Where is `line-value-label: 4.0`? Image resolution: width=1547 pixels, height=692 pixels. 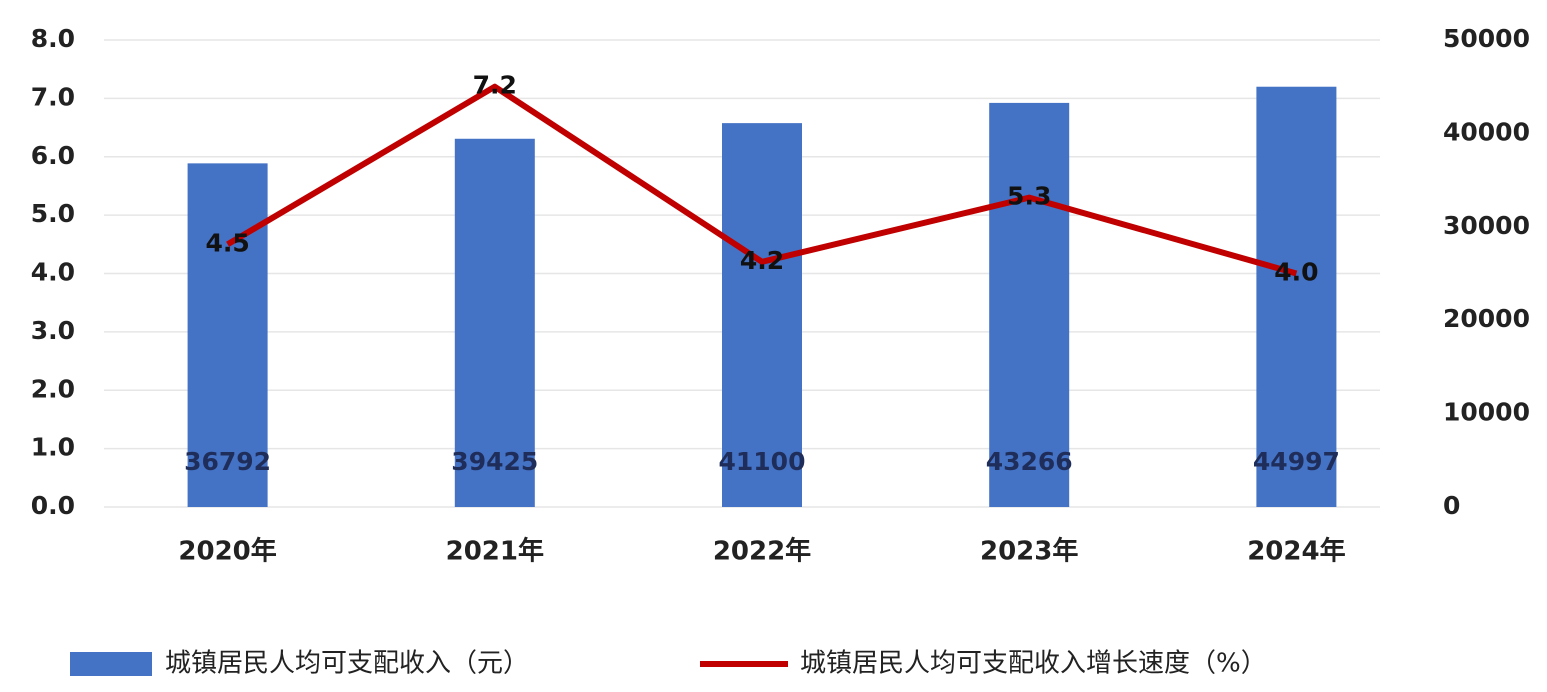 line-value-label: 4.0 is located at coordinates (1296, 272).